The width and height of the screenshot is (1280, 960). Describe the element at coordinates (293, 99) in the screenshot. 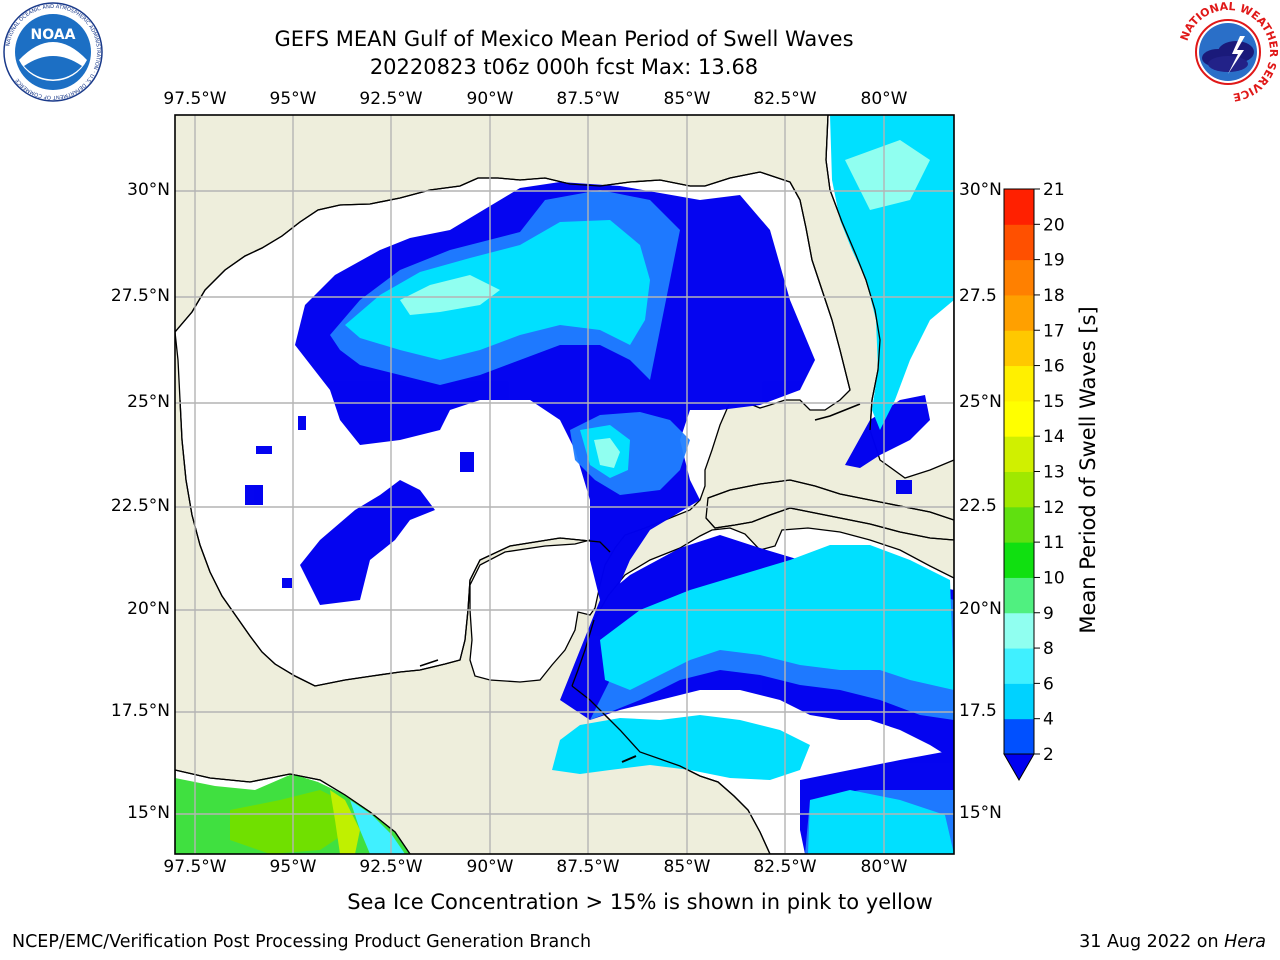

I see `lon-label-top: 95°W` at that location.